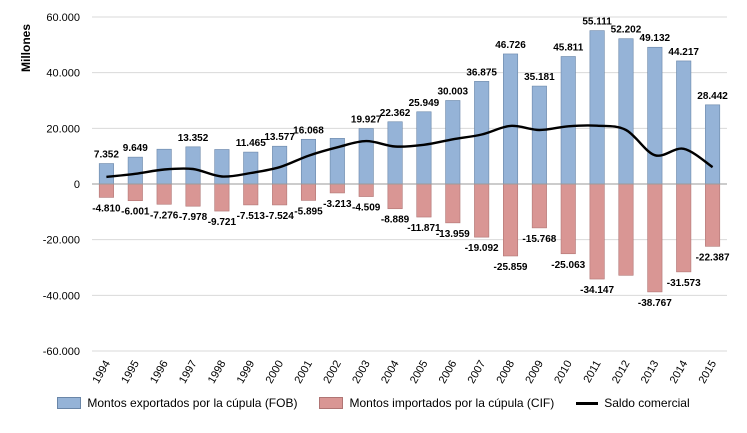 The image size is (747, 433). What do you see at coordinates (164, 215) in the screenshot?
I see `import-data-label: -7.276` at bounding box center [164, 215].